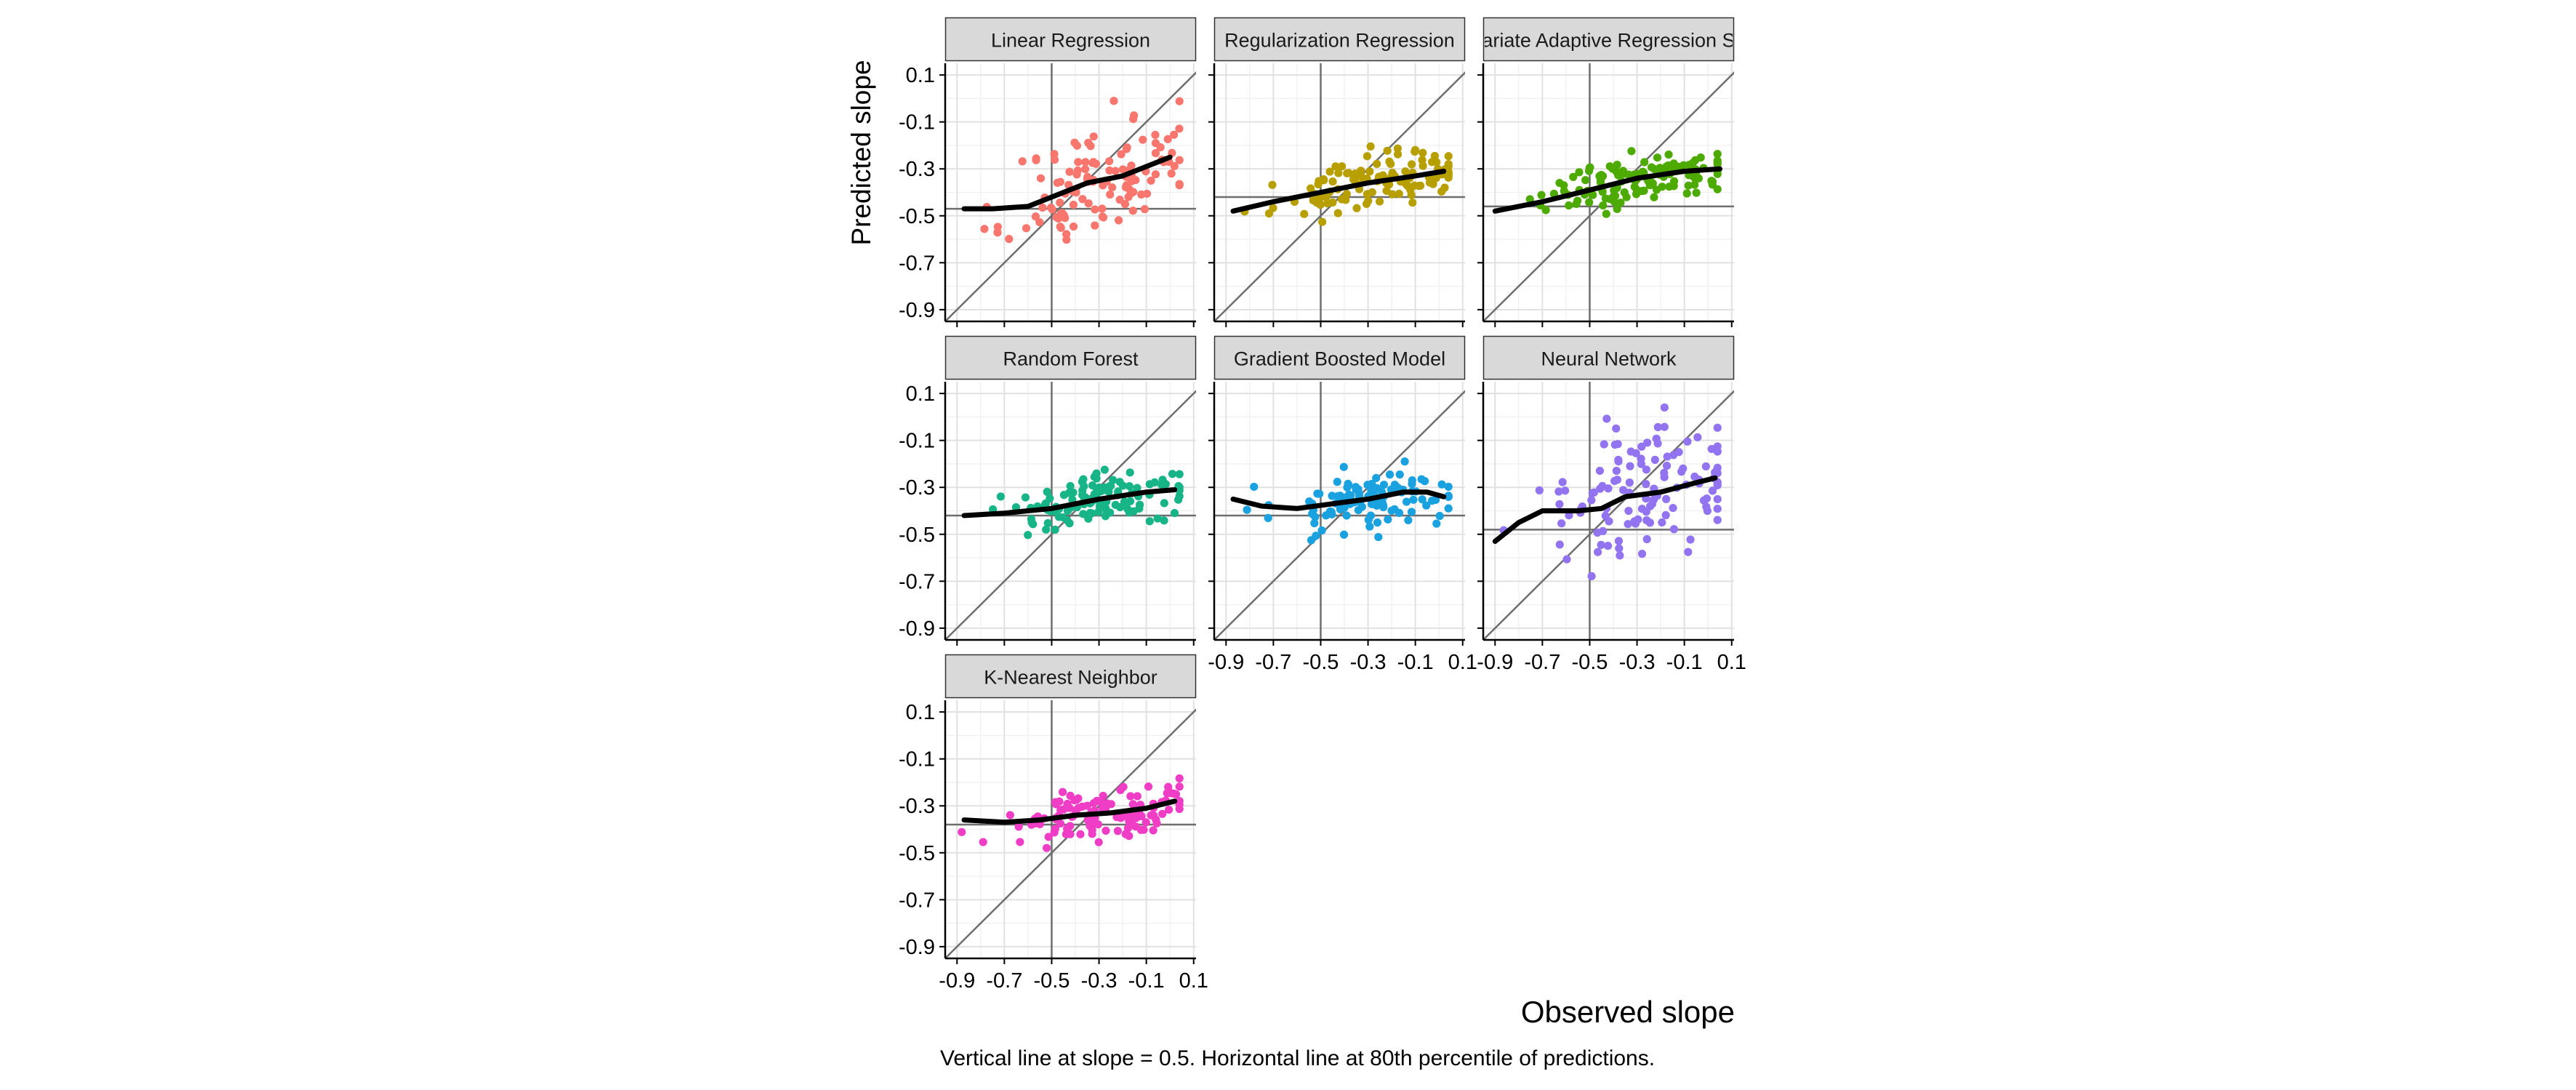 The image size is (2576, 1090). I want to click on y-tick-label: -0.7, so click(917, 263).